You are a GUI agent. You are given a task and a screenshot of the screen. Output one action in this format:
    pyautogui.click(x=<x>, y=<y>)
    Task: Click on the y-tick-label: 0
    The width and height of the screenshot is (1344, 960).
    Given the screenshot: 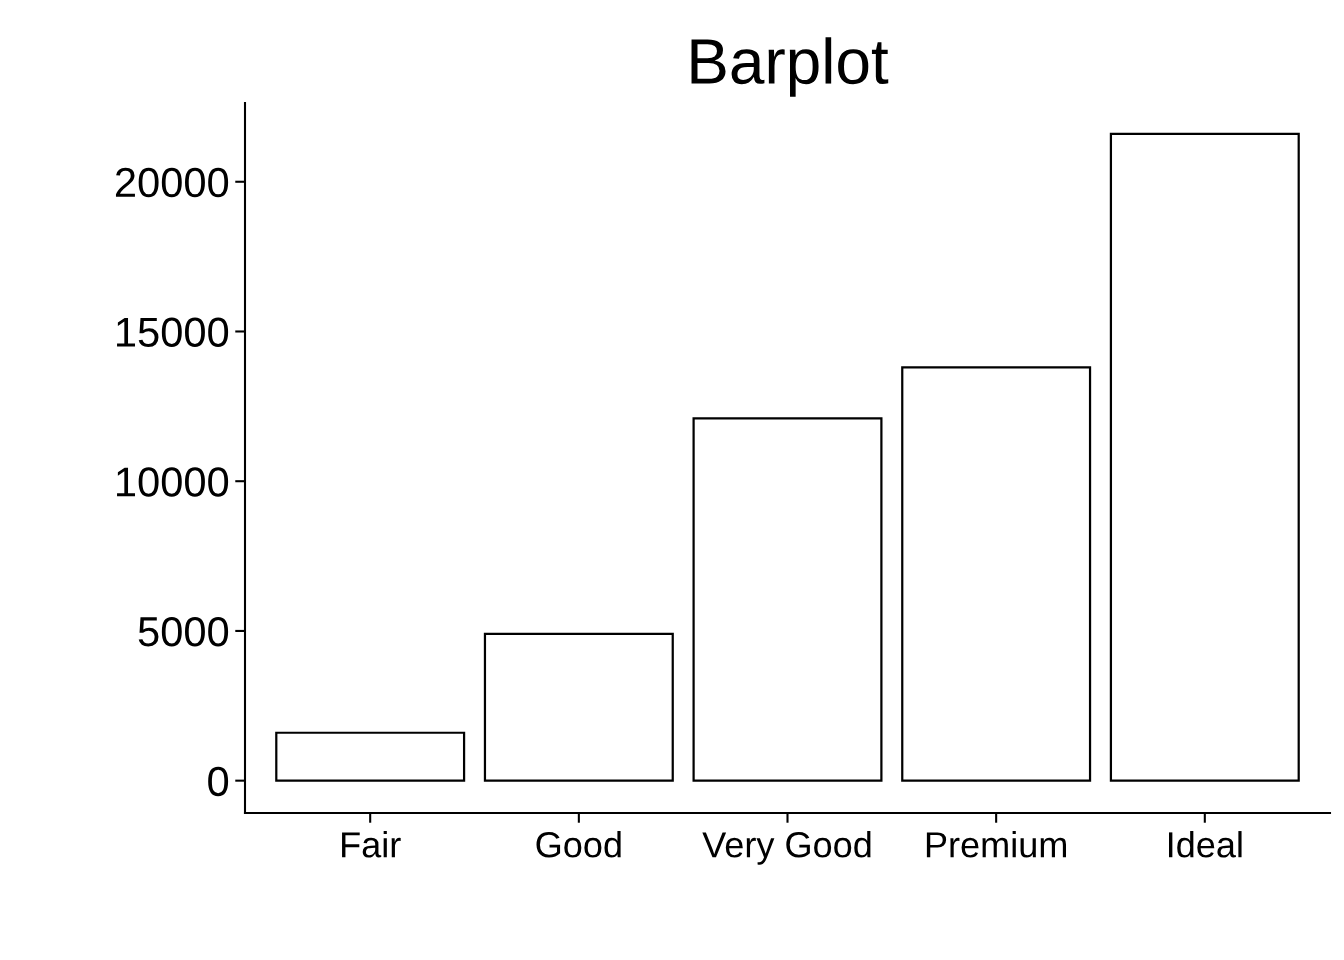 What is the action you would take?
    pyautogui.click(x=218, y=781)
    